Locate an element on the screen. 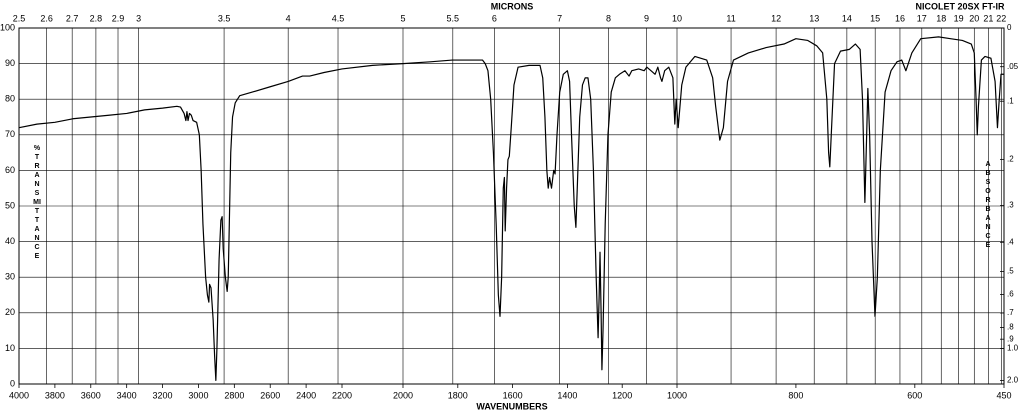 The width and height of the screenshot is (1024, 414). instrument-label: NICOLET 20SX FT-IR is located at coordinates (960, 6).